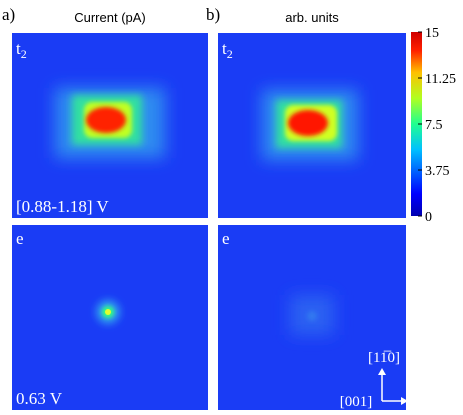 This screenshot has width=463, height=415. I want to click on panel-title: arb. units, so click(312, 17).